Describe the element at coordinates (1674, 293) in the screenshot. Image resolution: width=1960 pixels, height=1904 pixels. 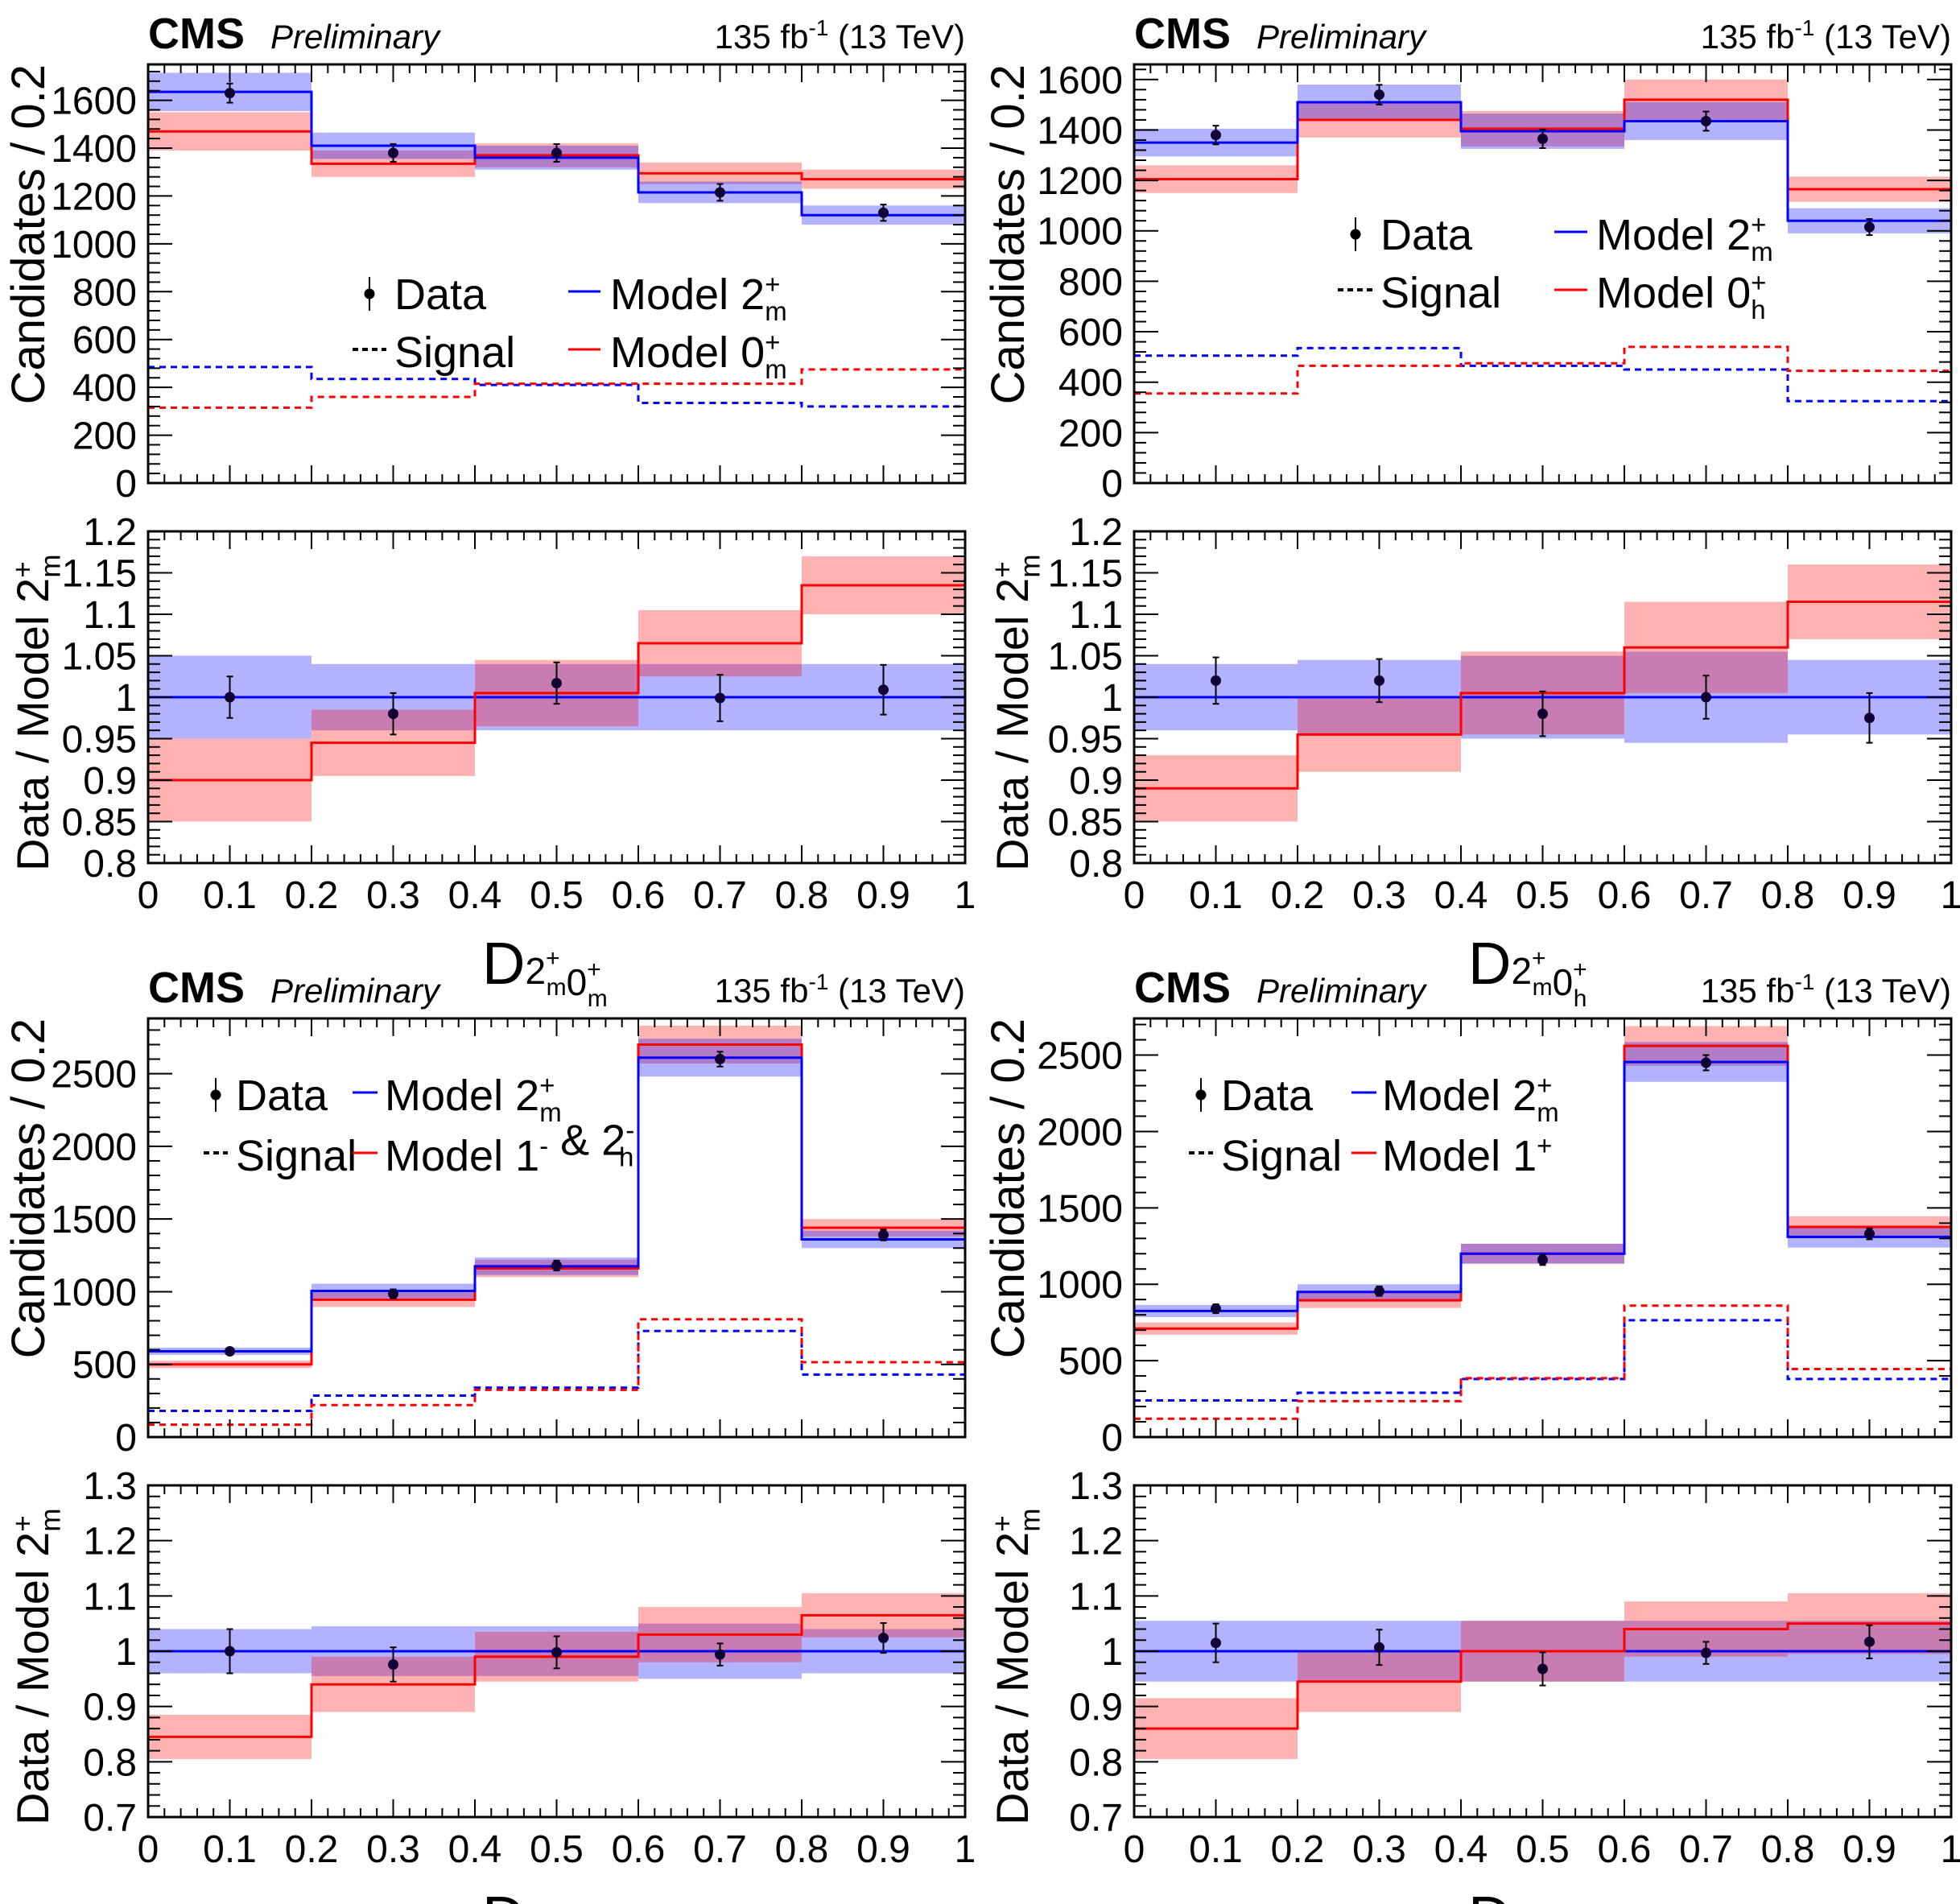
I see `legend-model-b-label-text: Model 0` at that location.